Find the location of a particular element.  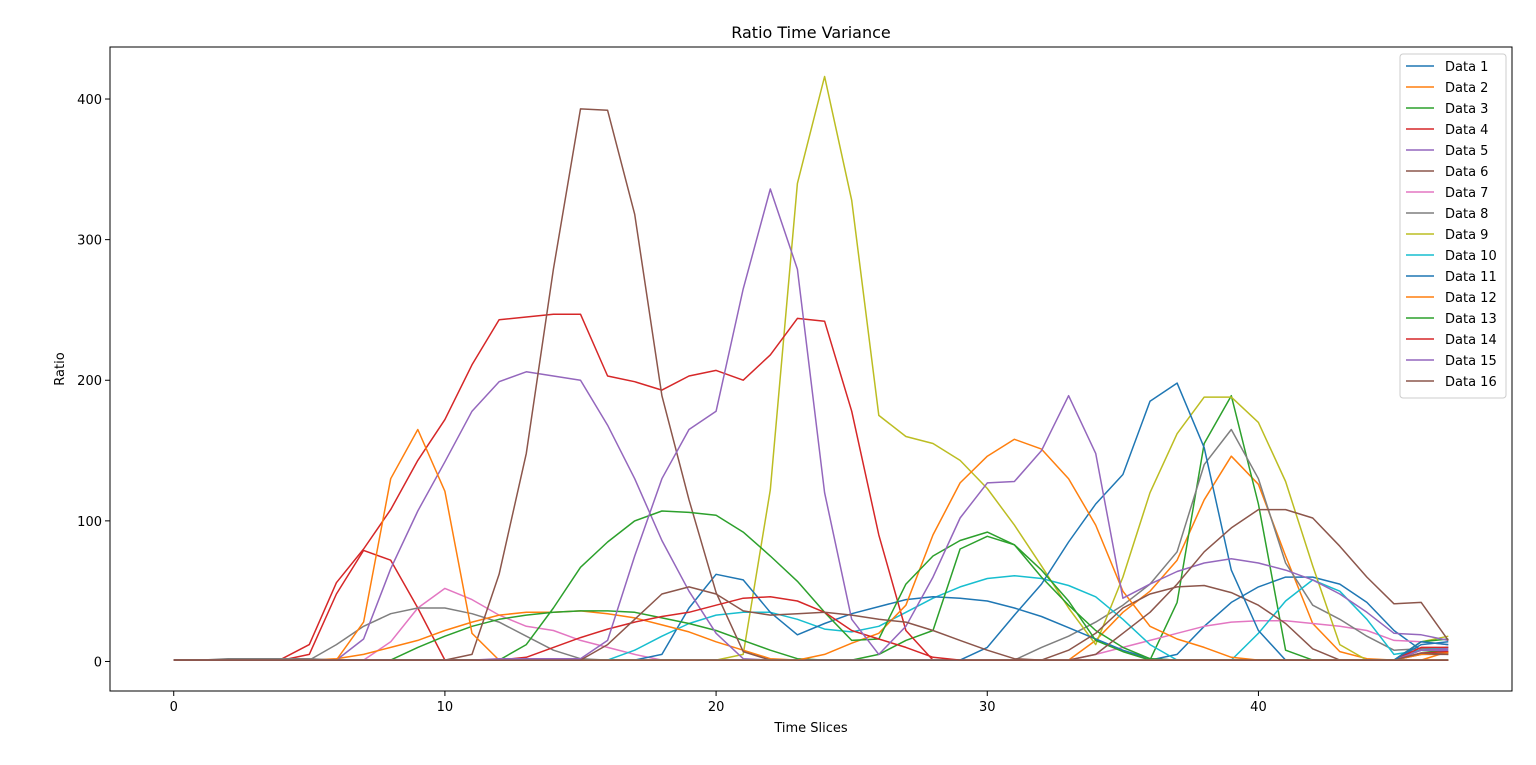

x-tick-label: 40 is located at coordinates (1258, 707).